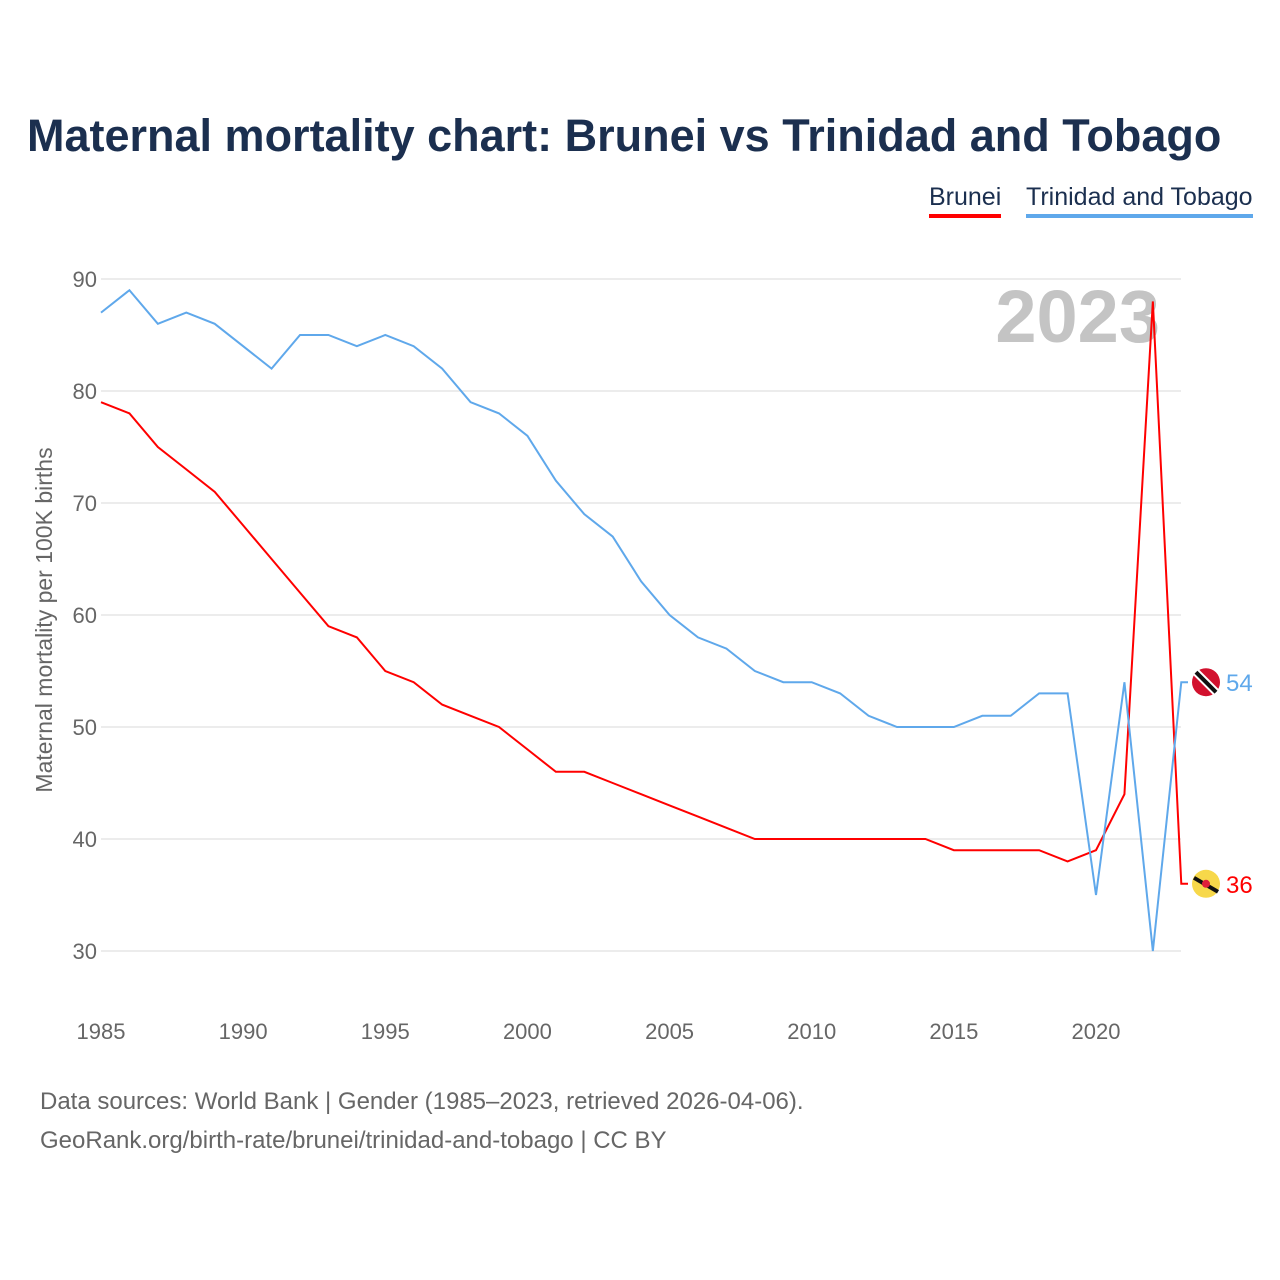 This screenshot has height=1280, width=1280. Describe the element at coordinates (85, 279) in the screenshot. I see `y-tick-label: 90` at that location.